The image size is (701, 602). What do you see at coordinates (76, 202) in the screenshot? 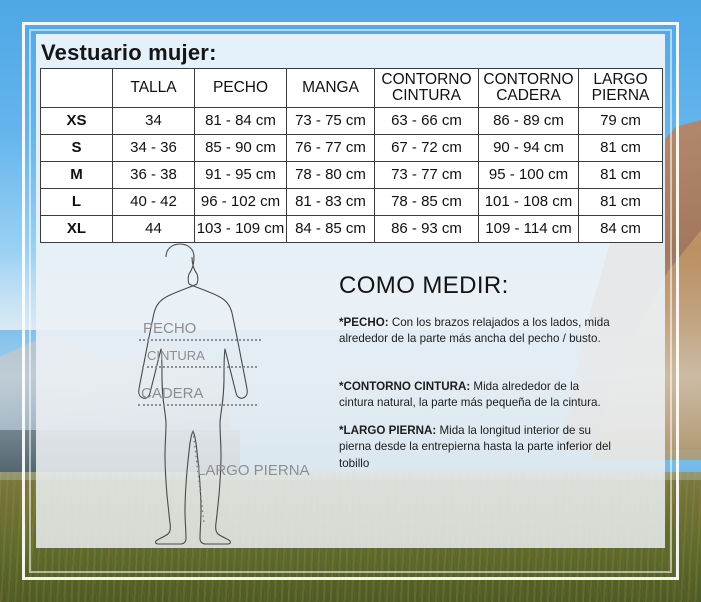
I see `cell-size: L` at bounding box center [76, 202].